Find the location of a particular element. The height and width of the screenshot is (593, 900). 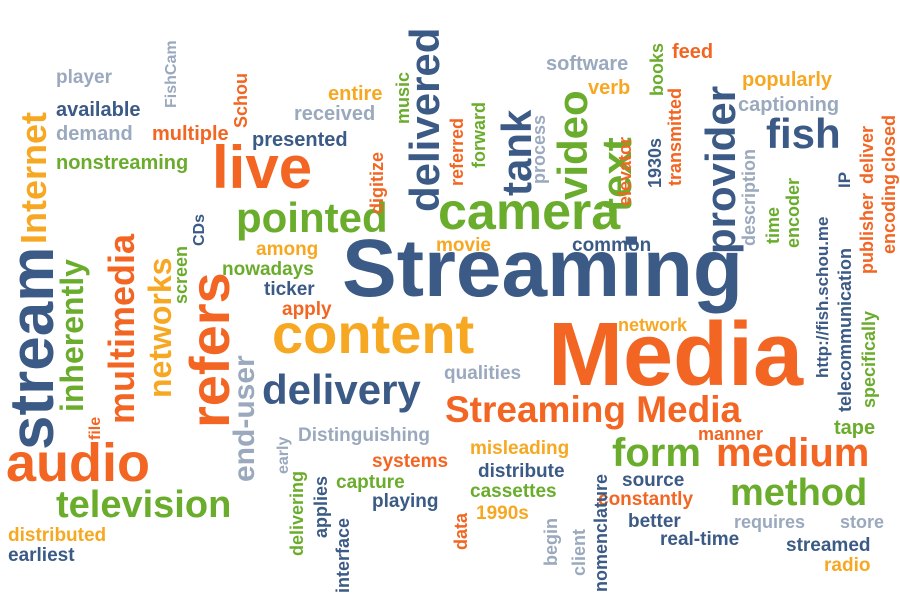

word-internet: Internet is located at coordinates (34, 178).